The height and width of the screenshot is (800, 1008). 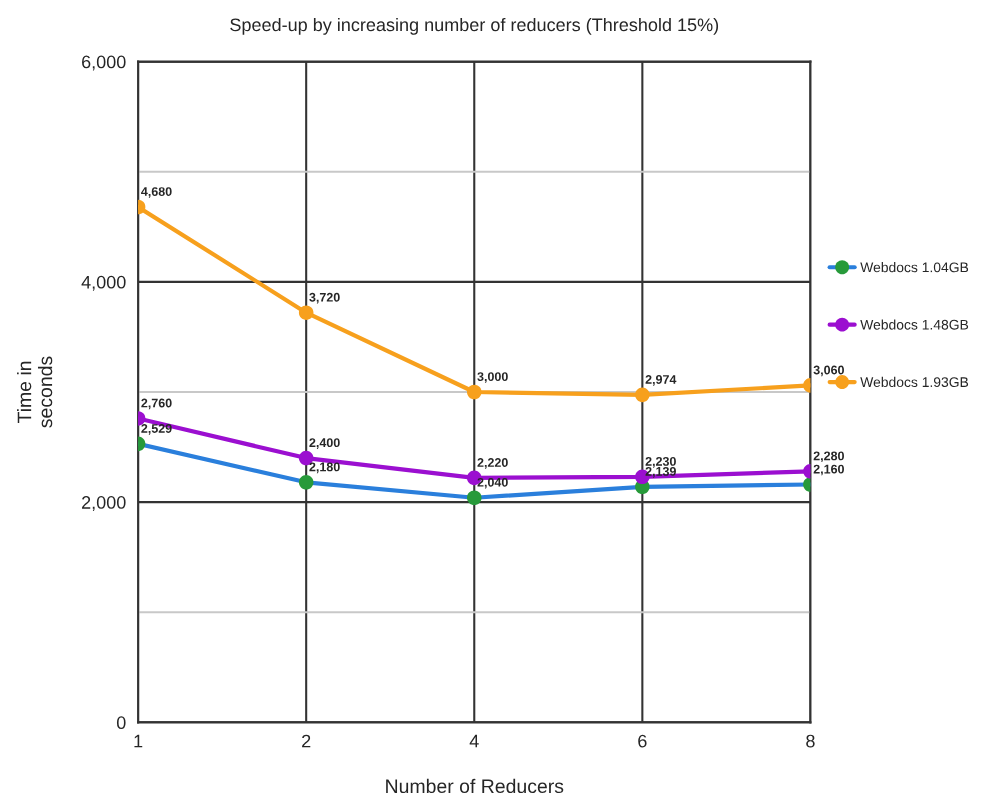 I want to click on x-axis-title: Number of Reducers, so click(x=475, y=786).